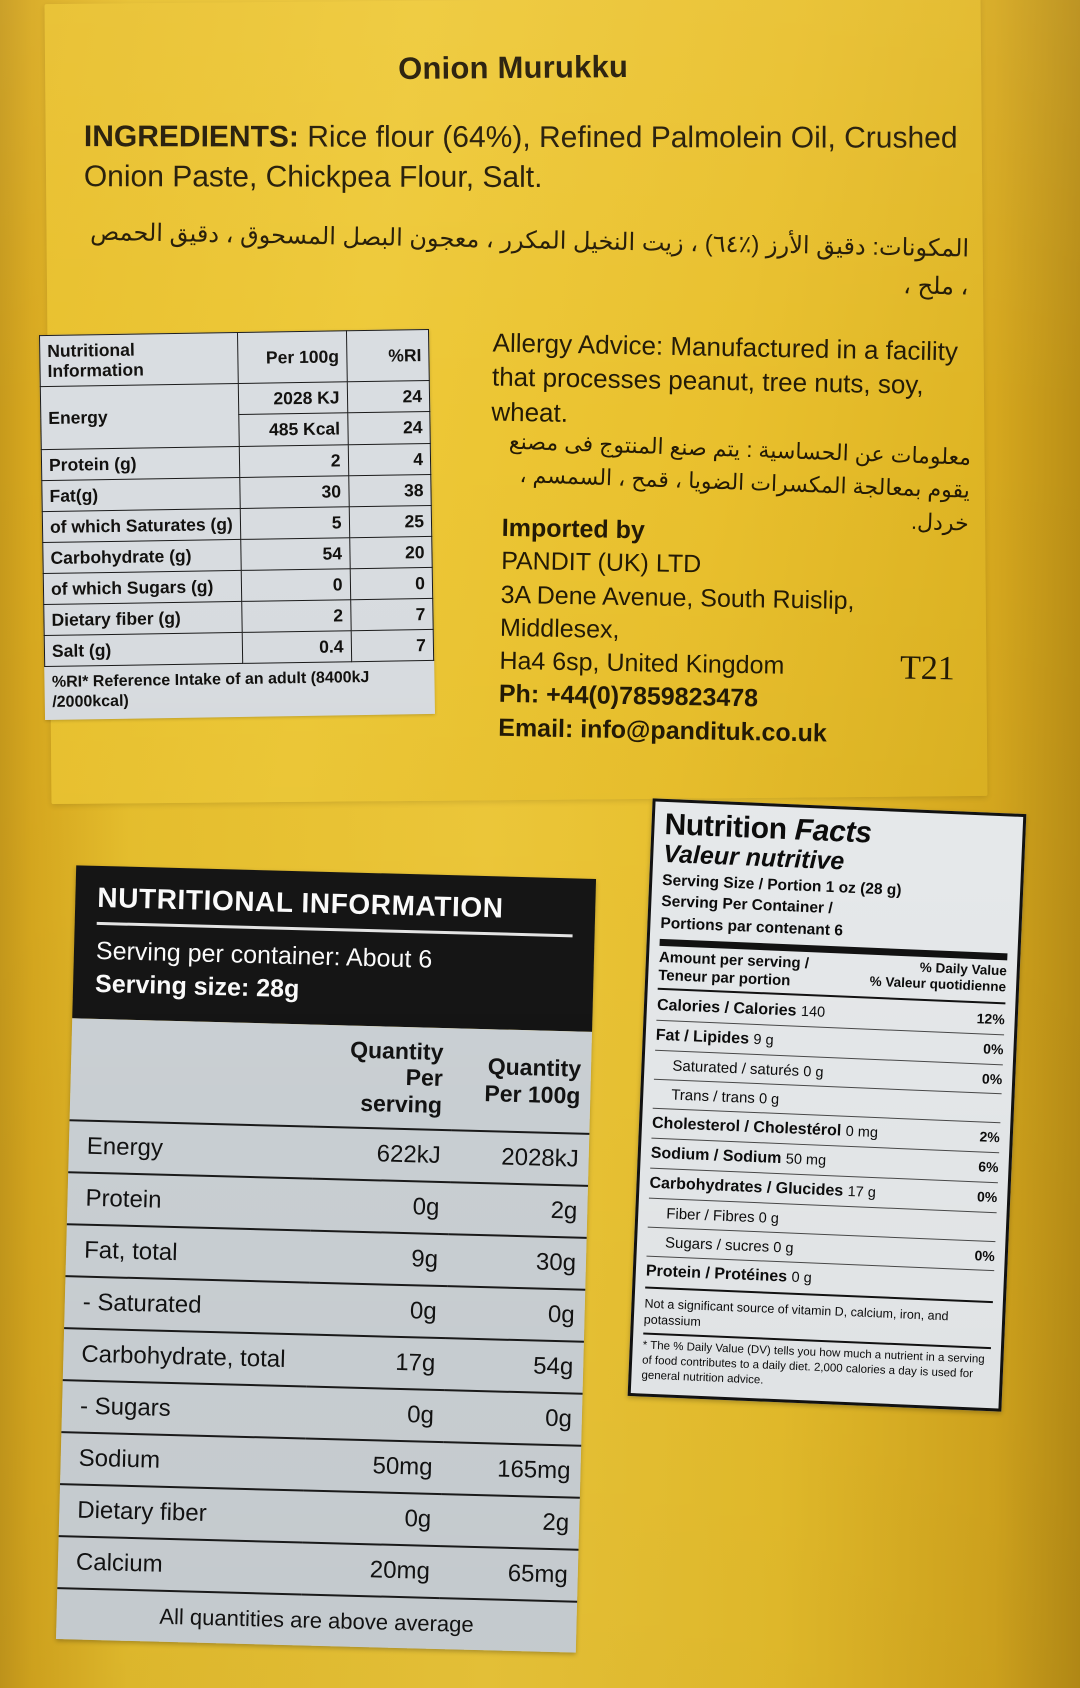  Describe the element at coordinates (142, 587) in the screenshot. I see `uk-row-label: of which Sugars (g)` at that location.